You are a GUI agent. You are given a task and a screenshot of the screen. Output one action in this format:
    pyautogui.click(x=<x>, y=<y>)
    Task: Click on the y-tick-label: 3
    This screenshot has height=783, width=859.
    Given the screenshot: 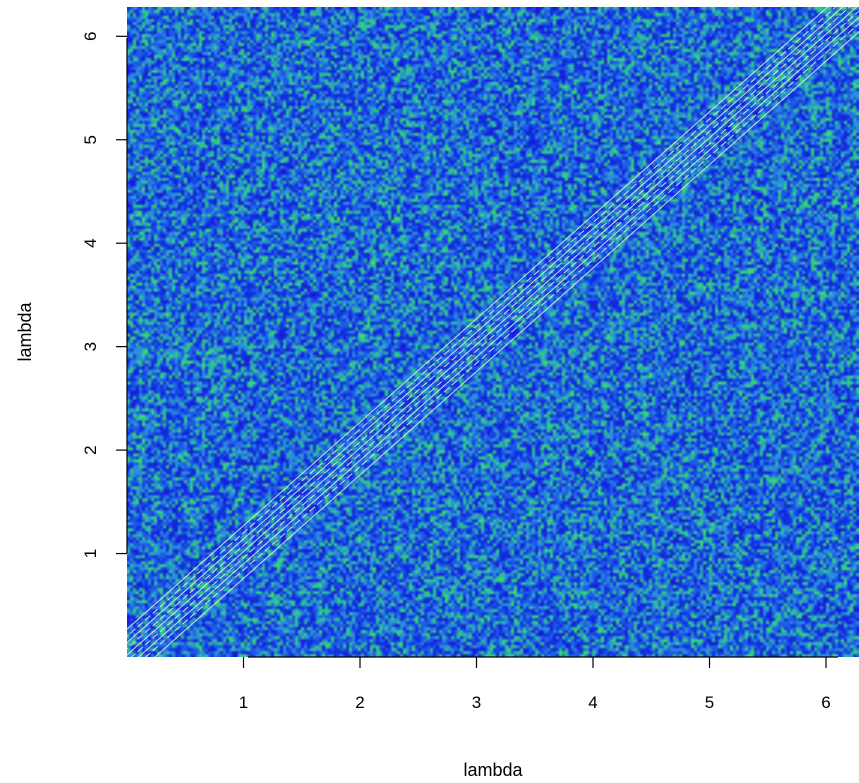 What is the action you would take?
    pyautogui.click(x=90, y=346)
    